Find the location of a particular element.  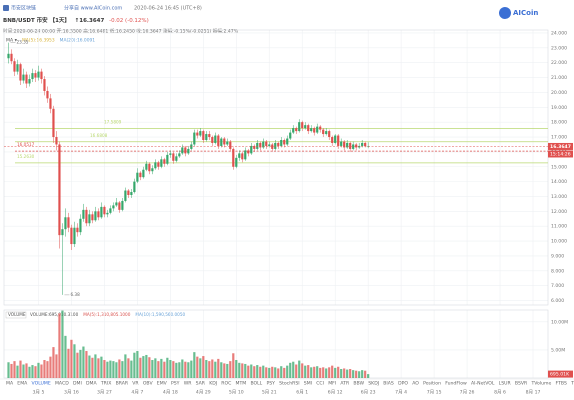

indicator-tab: EMA is located at coordinates (22, 384).